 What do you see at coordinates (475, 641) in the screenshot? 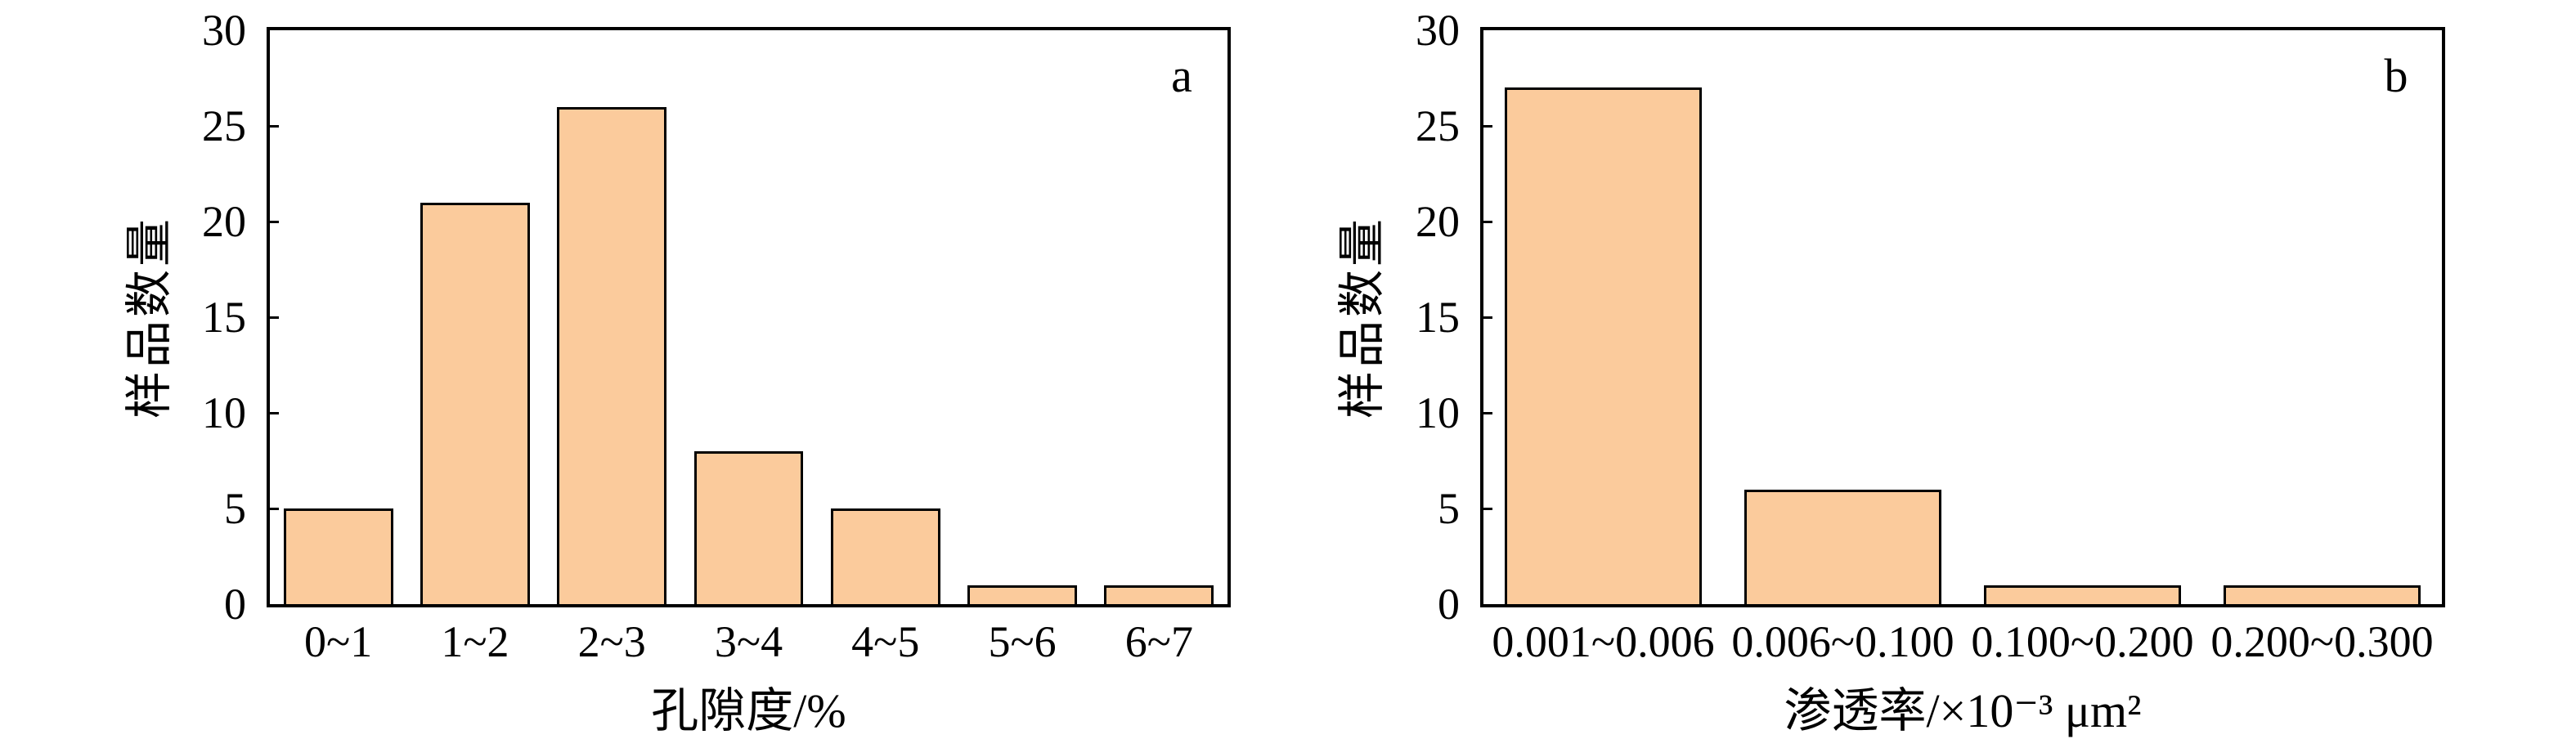
I see `x-category-label: 1~2` at bounding box center [475, 641].